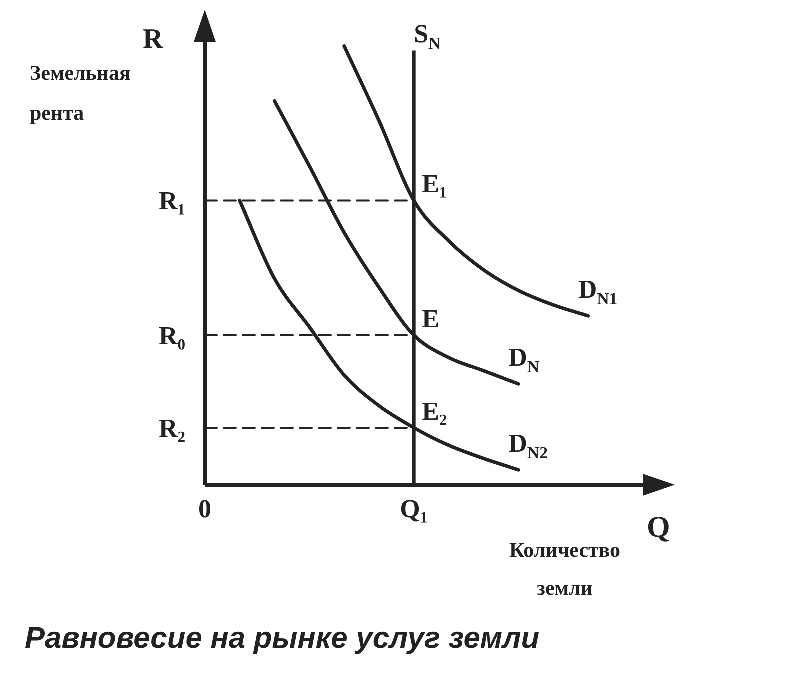 The width and height of the screenshot is (800, 680). I want to click on annotation: E₂, so click(435, 411).